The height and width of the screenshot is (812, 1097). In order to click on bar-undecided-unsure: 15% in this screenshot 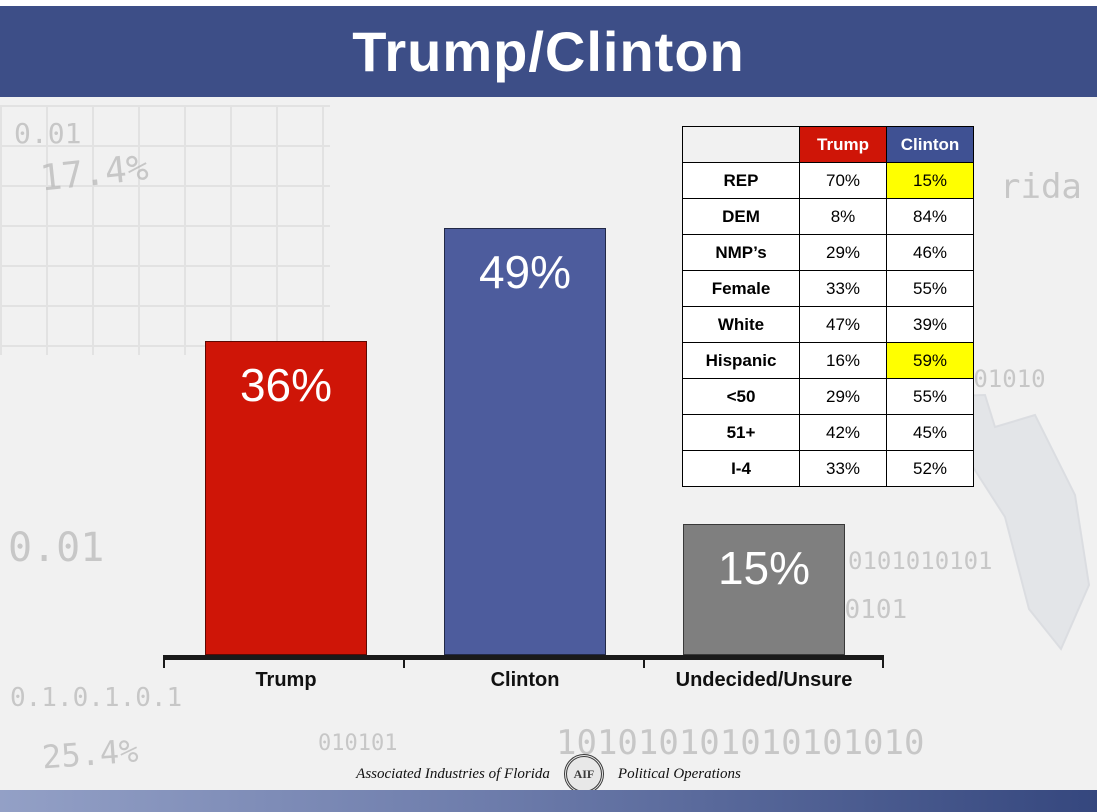, I will do `click(764, 589)`.